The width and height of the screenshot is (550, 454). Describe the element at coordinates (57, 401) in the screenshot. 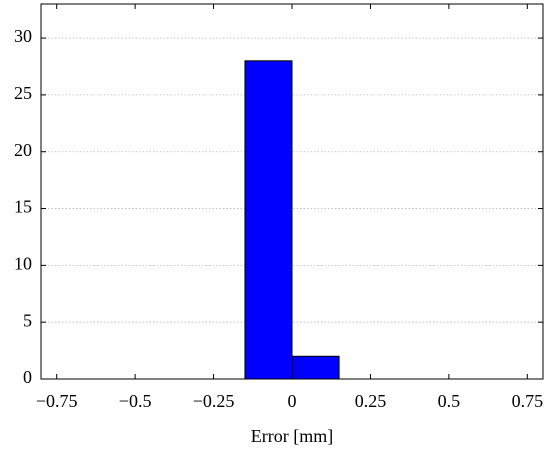

I see `x-tick-label: −0.75` at that location.